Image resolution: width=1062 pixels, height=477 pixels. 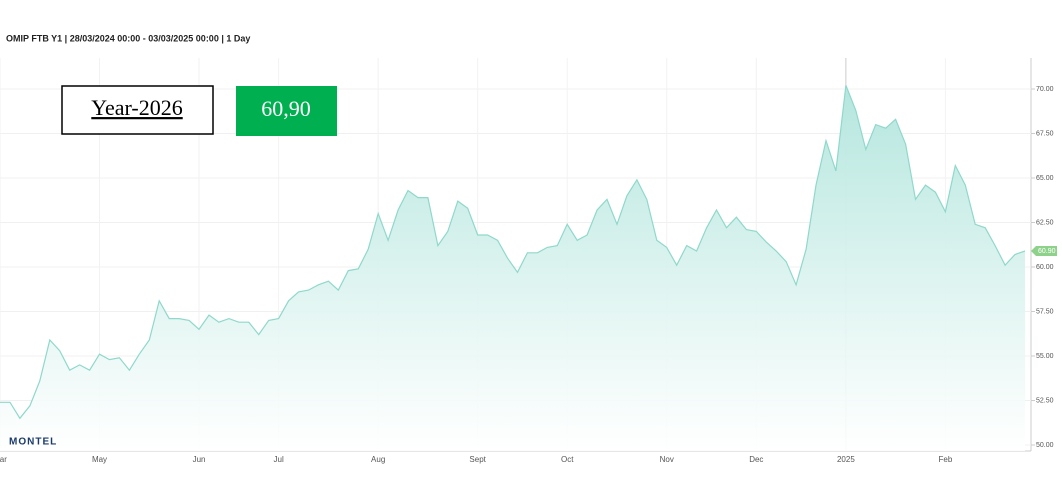 I want to click on y-tick-label: 62.50, so click(x=1045, y=222).